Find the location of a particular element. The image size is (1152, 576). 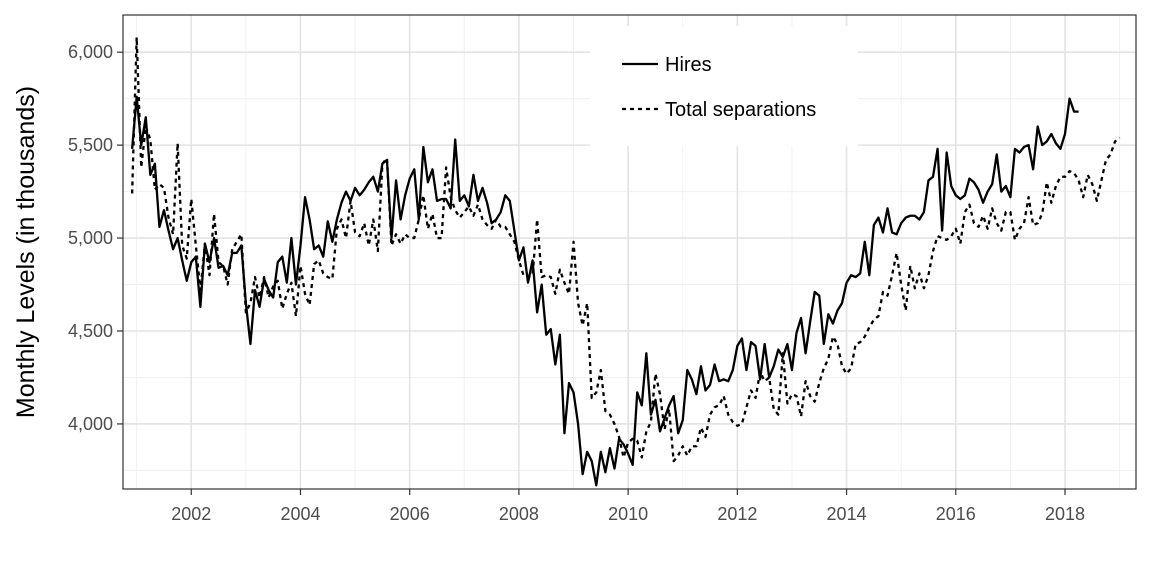

y-tick-label: 4,000 is located at coordinates (90, 424).